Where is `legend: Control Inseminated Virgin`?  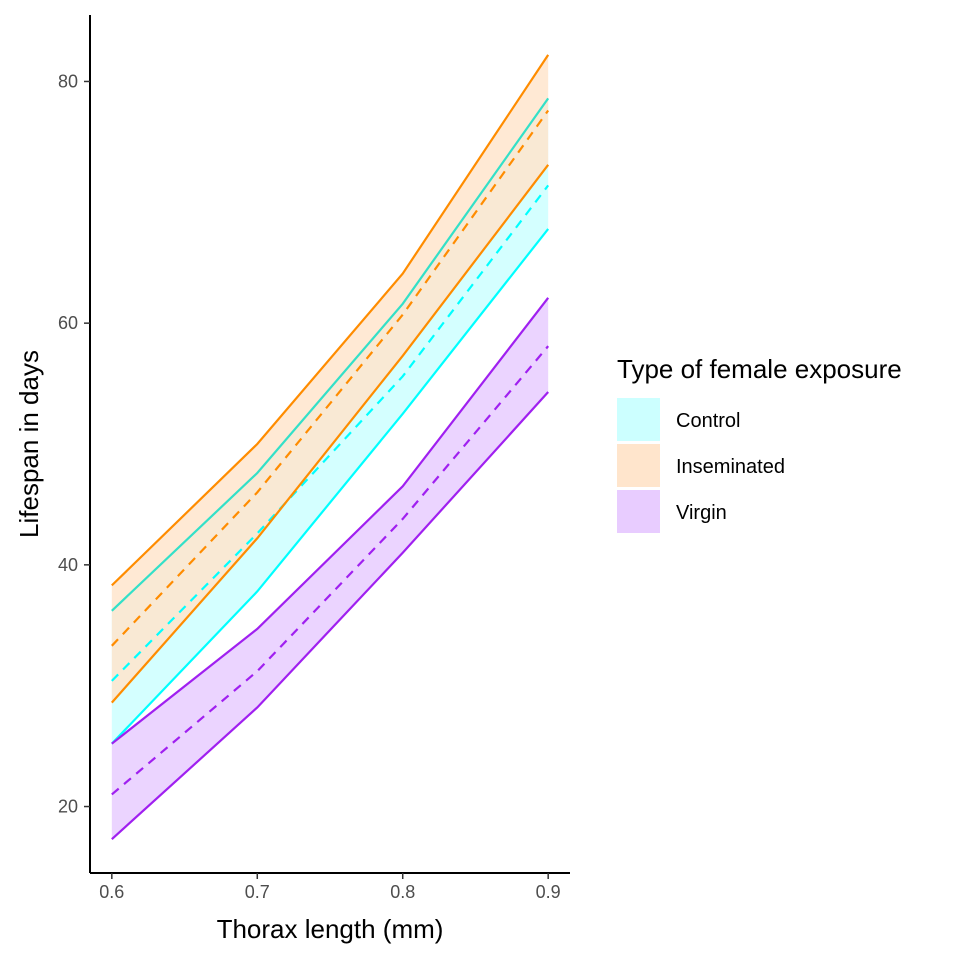
legend: Control Inseminated Virgin is located at coordinates (701, 465).